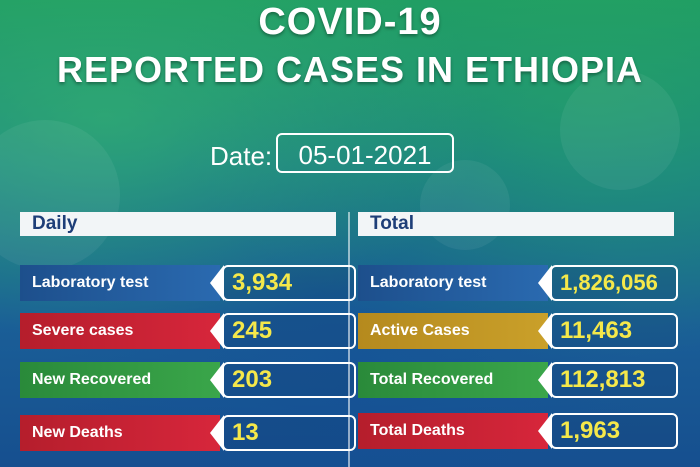  What do you see at coordinates (120, 331) in the screenshot?
I see `row-label: Severe cases` at bounding box center [120, 331].